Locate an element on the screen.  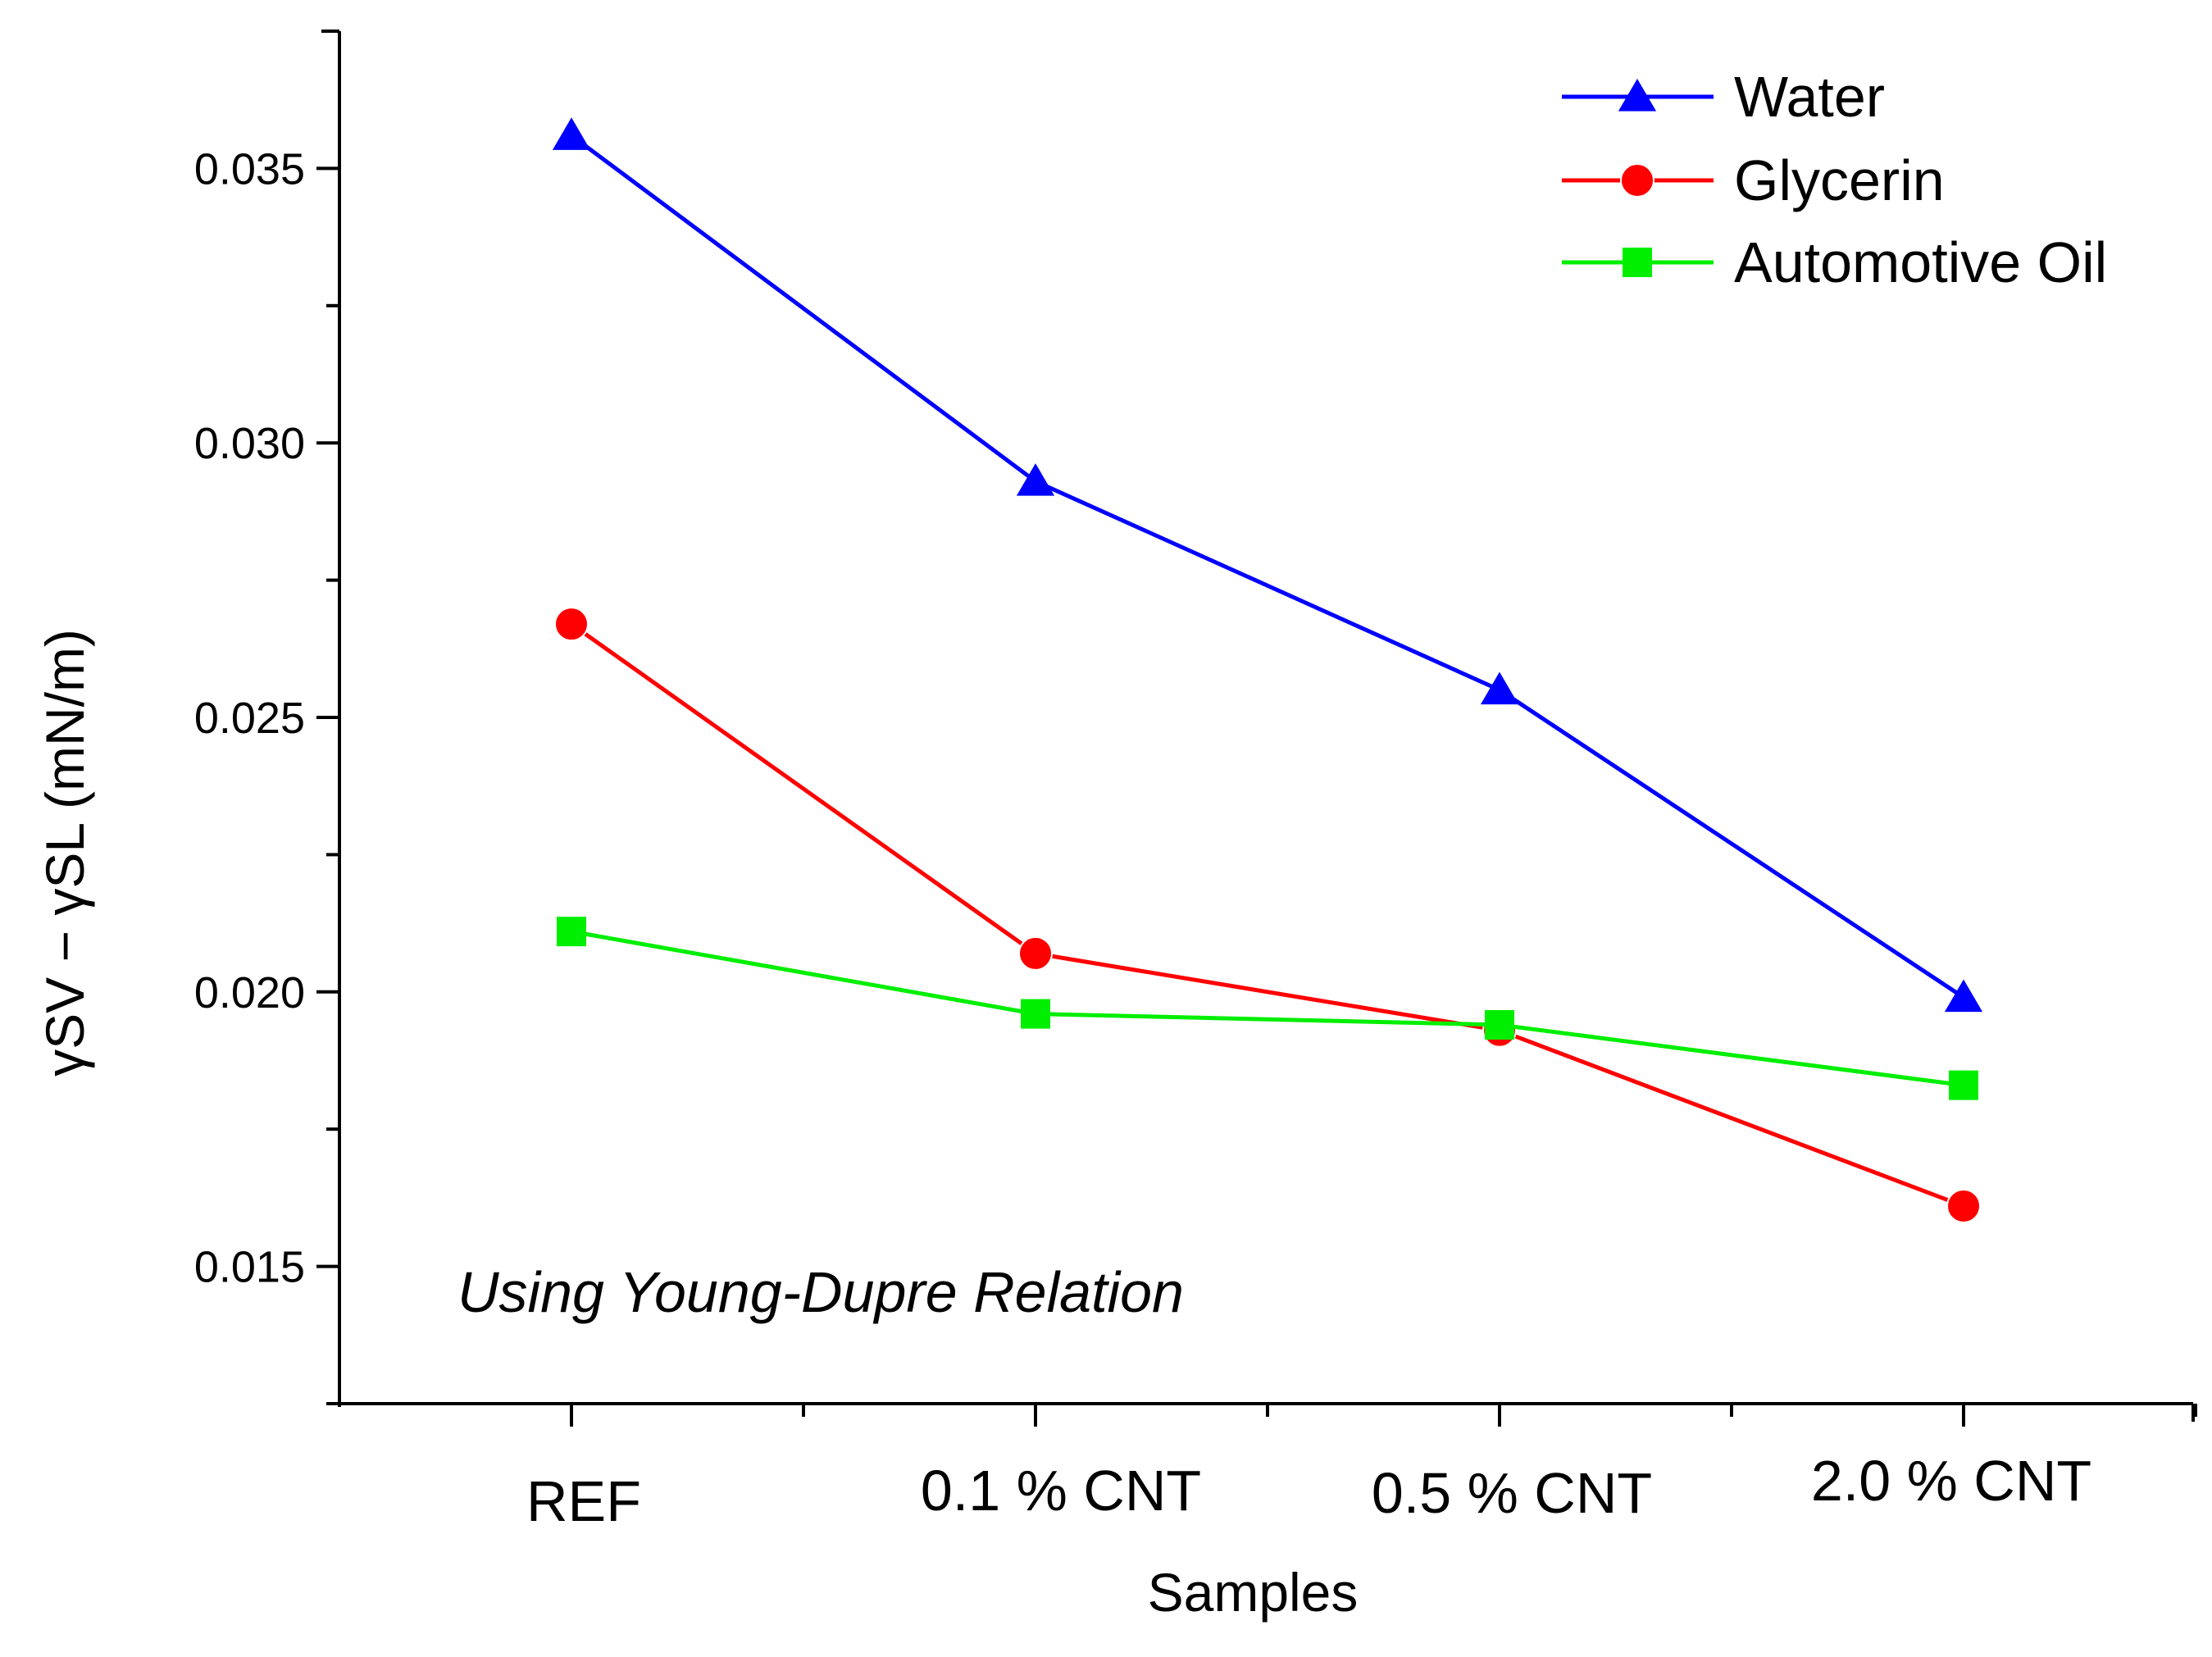
legend-label-automotive-oil: Automotive Oil is located at coordinates (1921, 262).